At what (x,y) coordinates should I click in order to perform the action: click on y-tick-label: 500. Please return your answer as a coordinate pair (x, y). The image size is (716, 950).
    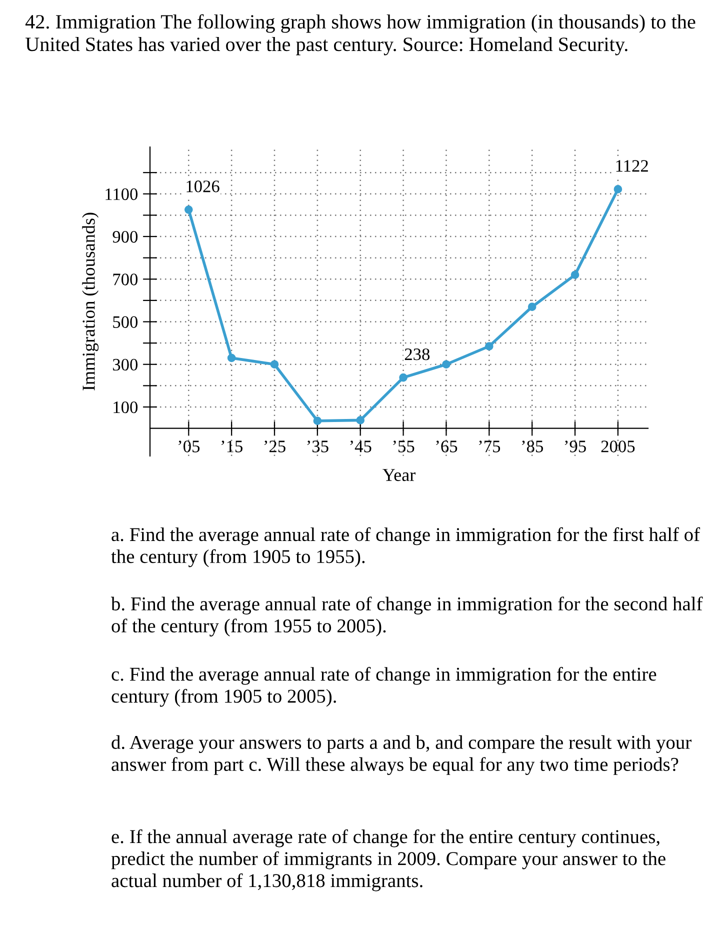
    Looking at the image, I should click on (125, 322).